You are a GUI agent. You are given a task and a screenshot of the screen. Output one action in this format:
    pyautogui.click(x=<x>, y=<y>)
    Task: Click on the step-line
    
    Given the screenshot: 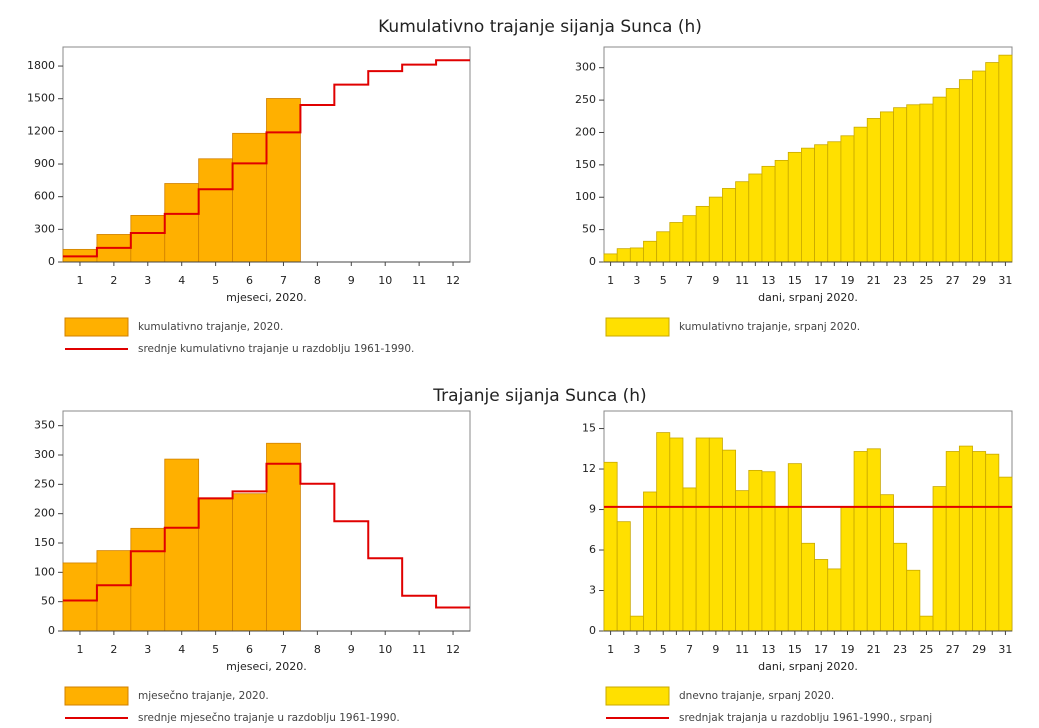 What is the action you would take?
    pyautogui.click(x=266, y=535)
    